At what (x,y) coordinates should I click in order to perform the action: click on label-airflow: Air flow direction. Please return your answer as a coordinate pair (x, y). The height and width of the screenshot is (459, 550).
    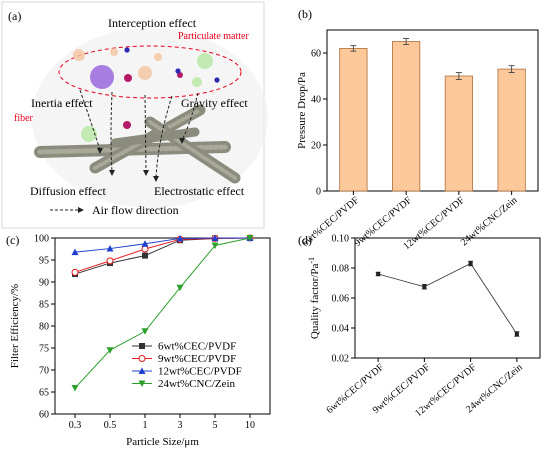
    Looking at the image, I should click on (135, 210).